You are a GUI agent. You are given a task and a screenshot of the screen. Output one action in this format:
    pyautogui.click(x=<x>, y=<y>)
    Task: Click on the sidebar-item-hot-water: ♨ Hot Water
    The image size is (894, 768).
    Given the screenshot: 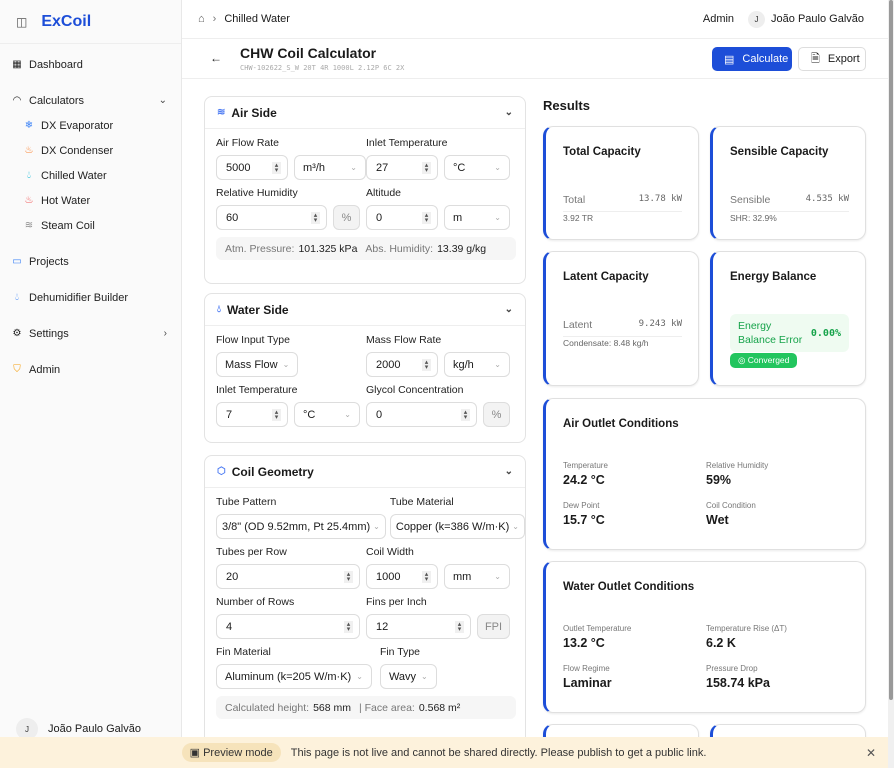 What is the action you would take?
    pyautogui.click(x=90, y=200)
    